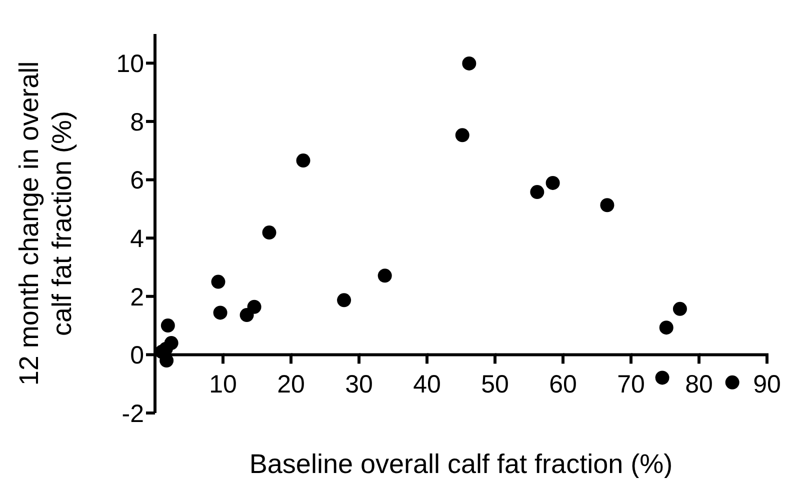  What do you see at coordinates (137, 180) in the screenshot?
I see `y-tick-label: 6` at bounding box center [137, 180].